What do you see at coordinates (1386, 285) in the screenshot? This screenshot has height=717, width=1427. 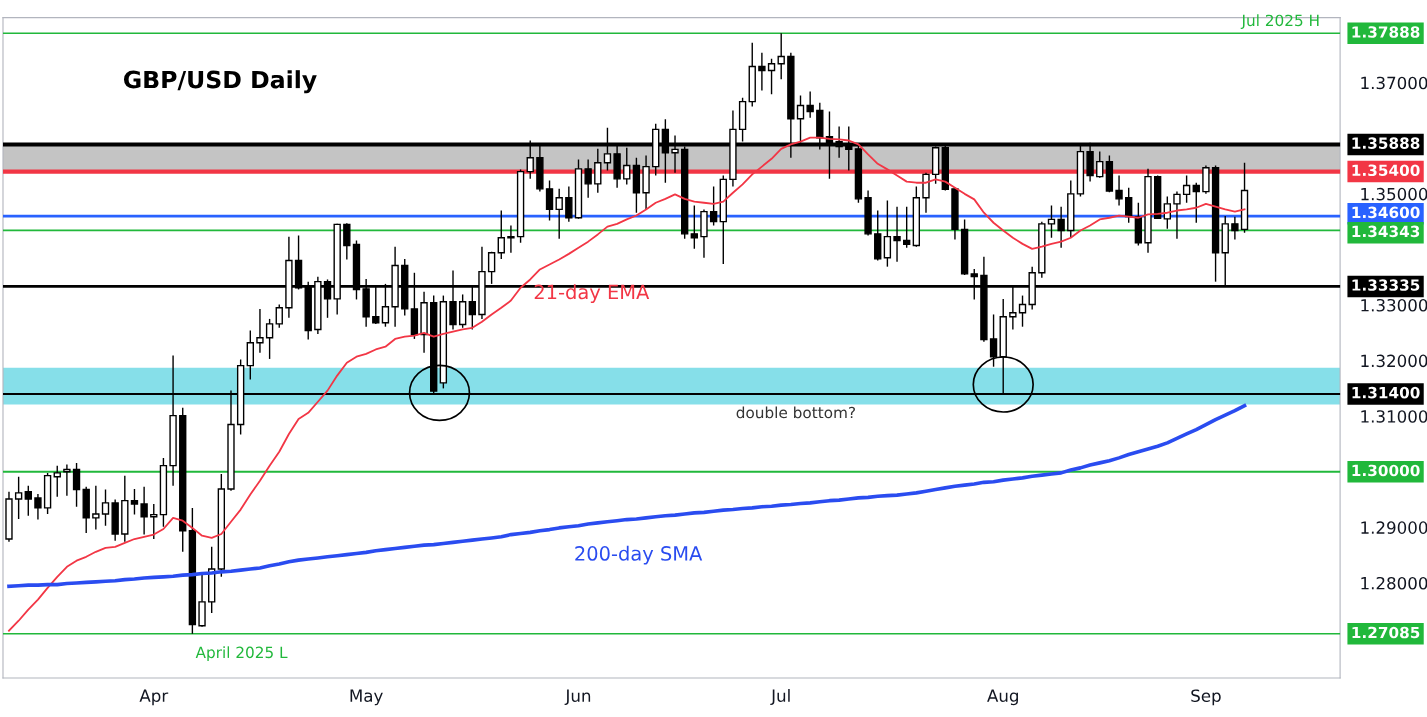 I see `ref-line-label: 1.33335` at bounding box center [1386, 285].